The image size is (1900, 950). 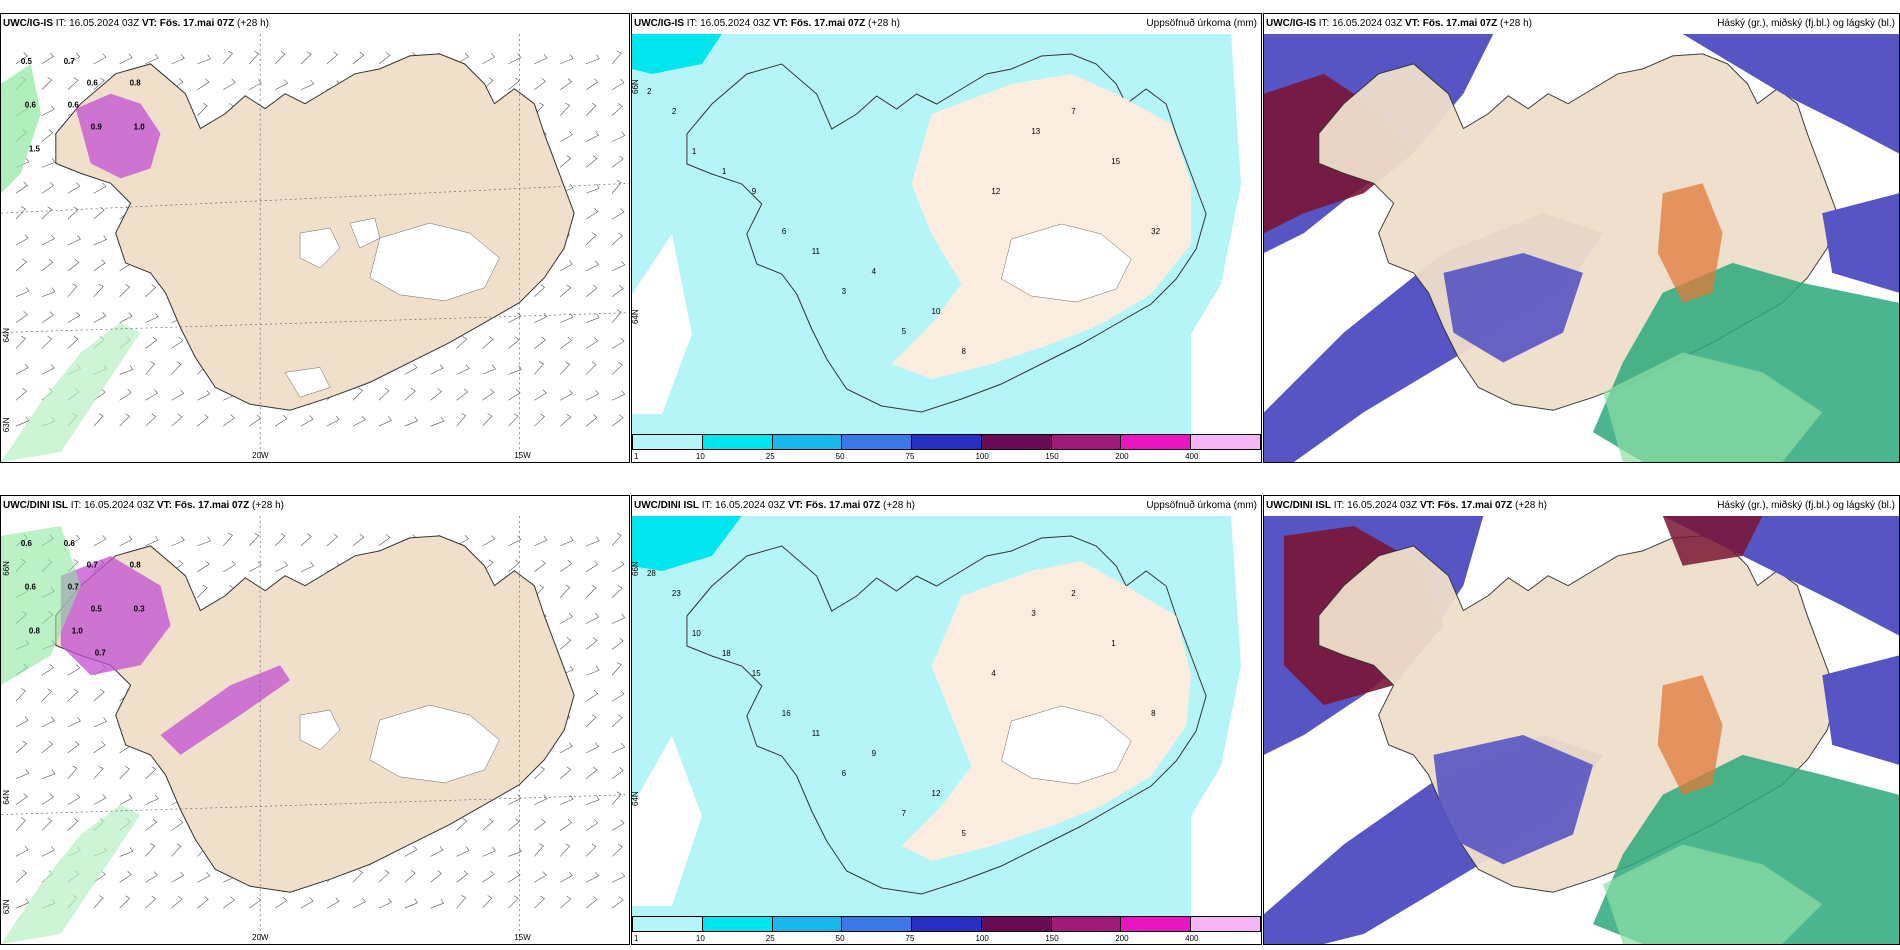 What do you see at coordinates (1201, 23) in the screenshot?
I see `panel-title: Uppsöfnuð úrkoma (mm)` at bounding box center [1201, 23].